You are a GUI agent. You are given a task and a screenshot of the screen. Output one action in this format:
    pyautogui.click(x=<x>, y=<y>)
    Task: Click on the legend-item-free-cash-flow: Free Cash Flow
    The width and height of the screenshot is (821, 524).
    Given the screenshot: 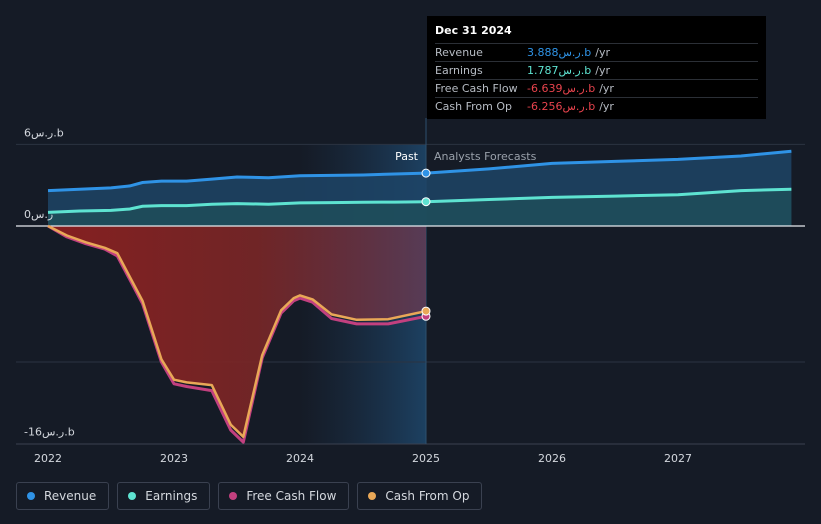 What is the action you would take?
    pyautogui.click(x=284, y=496)
    